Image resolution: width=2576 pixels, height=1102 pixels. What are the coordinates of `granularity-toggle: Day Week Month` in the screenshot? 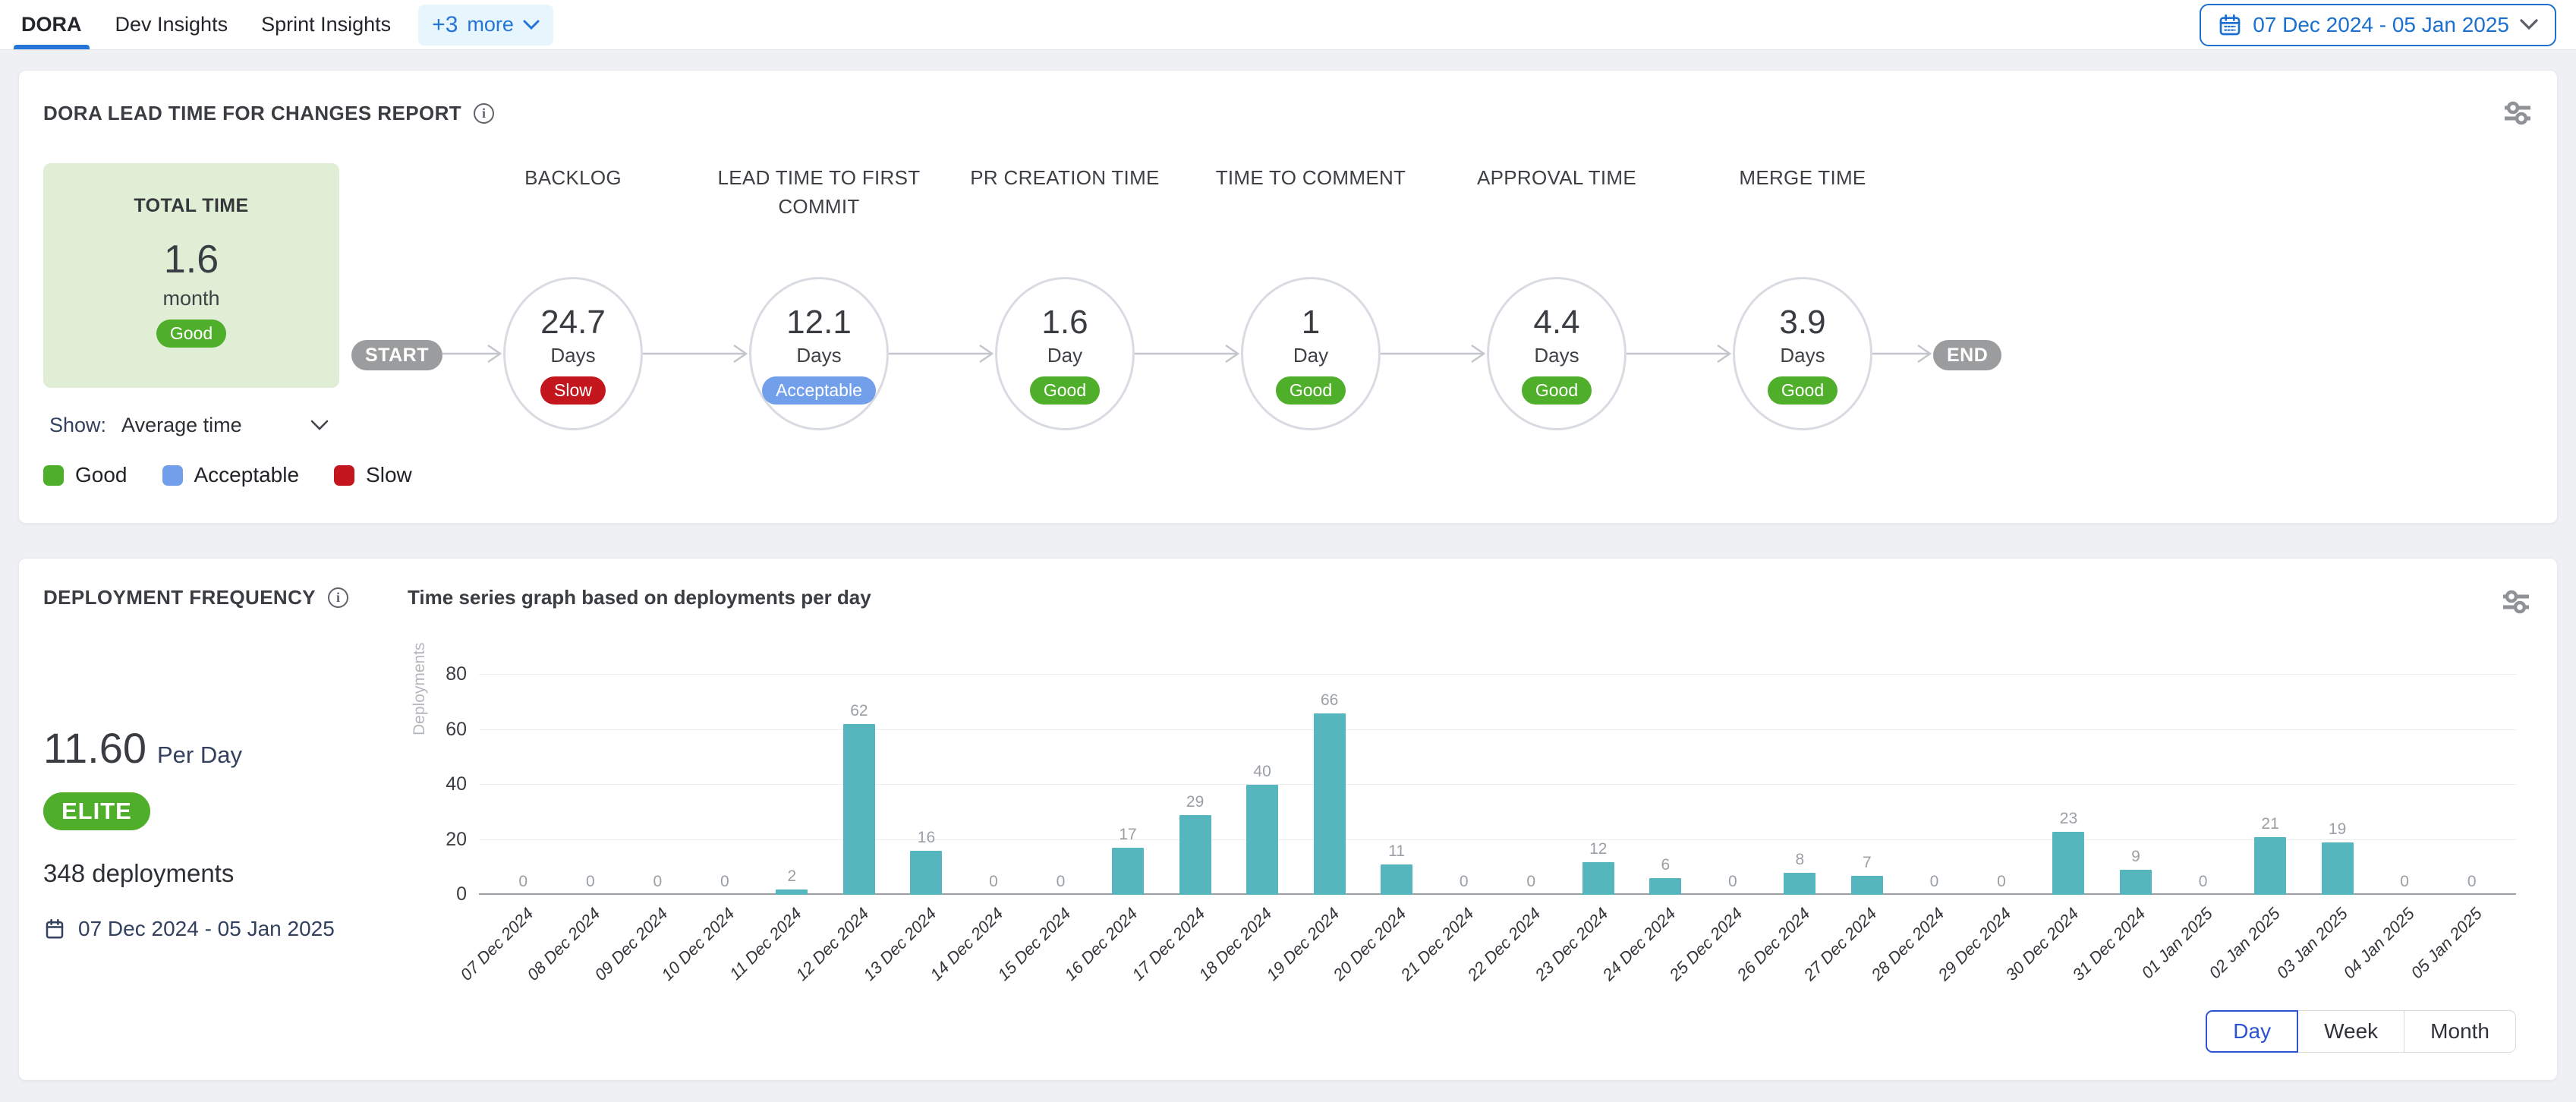 It's located at (2361, 1031).